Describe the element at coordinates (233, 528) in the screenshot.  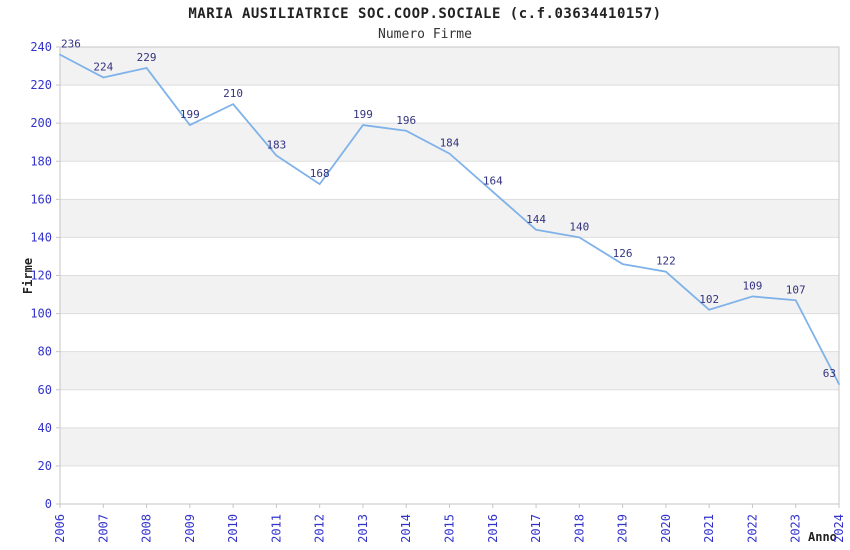
I see `x-tick-label: 2010` at that location.